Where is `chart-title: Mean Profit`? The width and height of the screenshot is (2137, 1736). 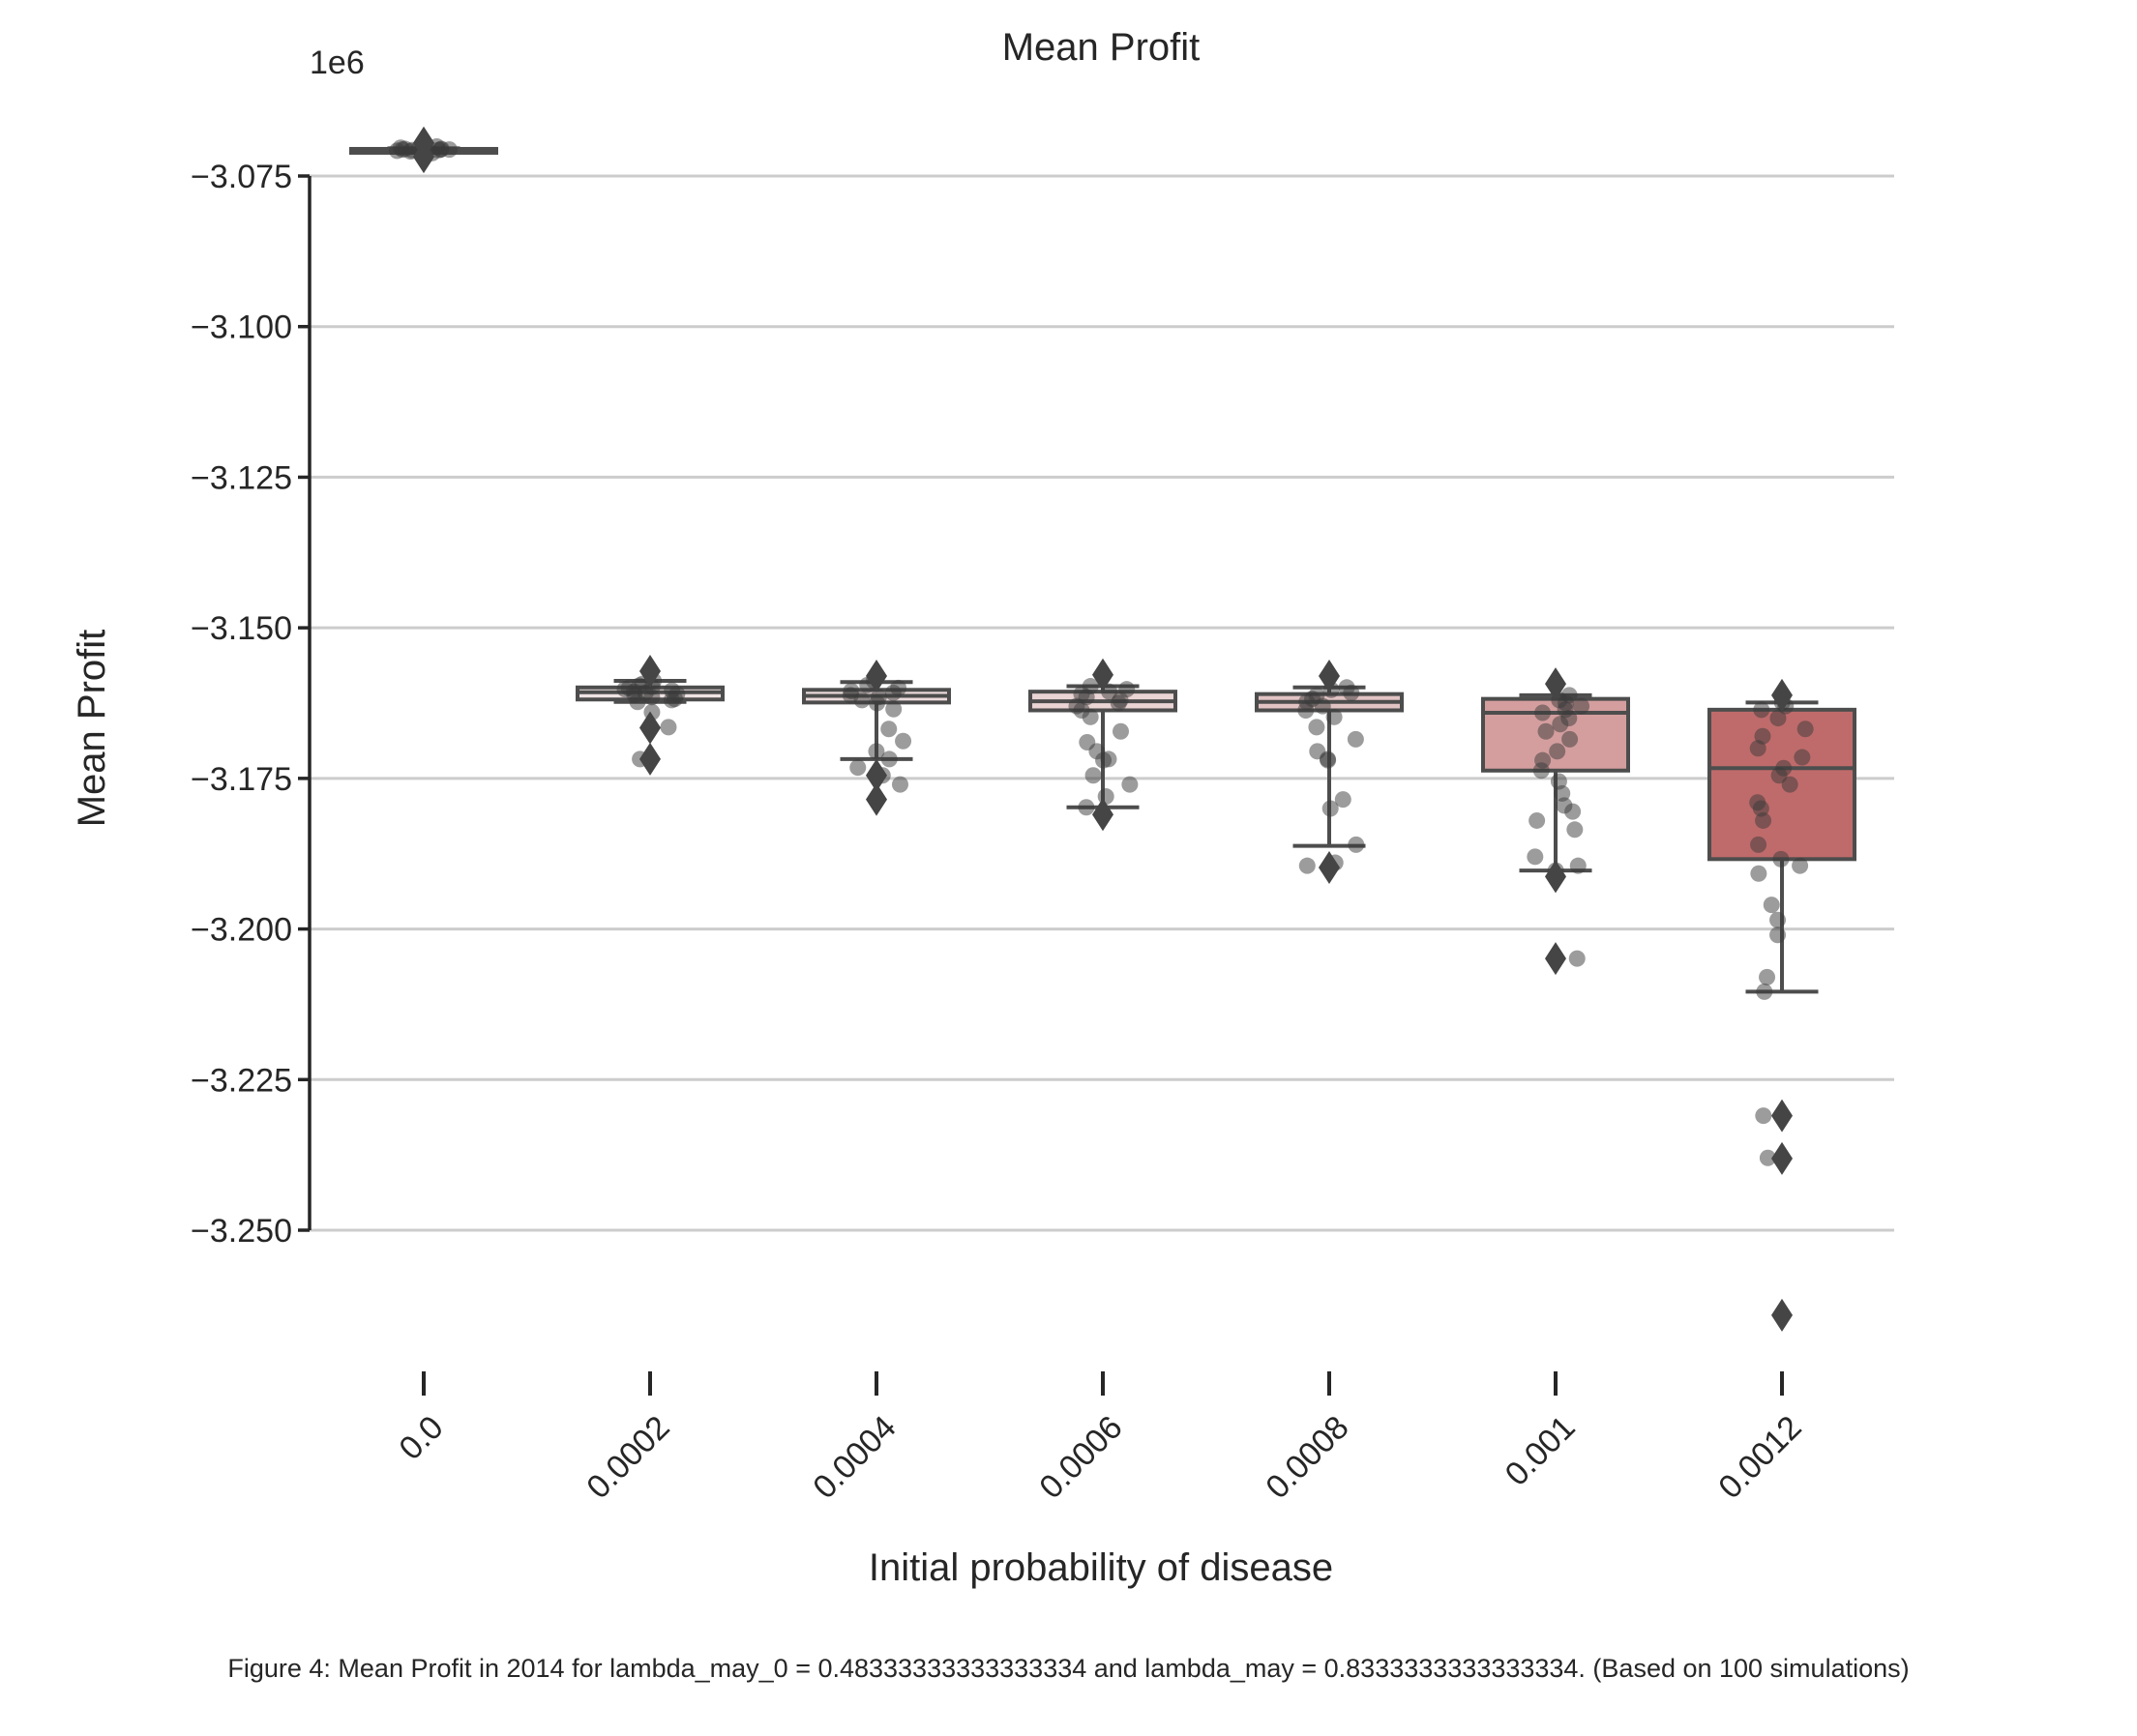 chart-title: Mean Profit is located at coordinates (1101, 47).